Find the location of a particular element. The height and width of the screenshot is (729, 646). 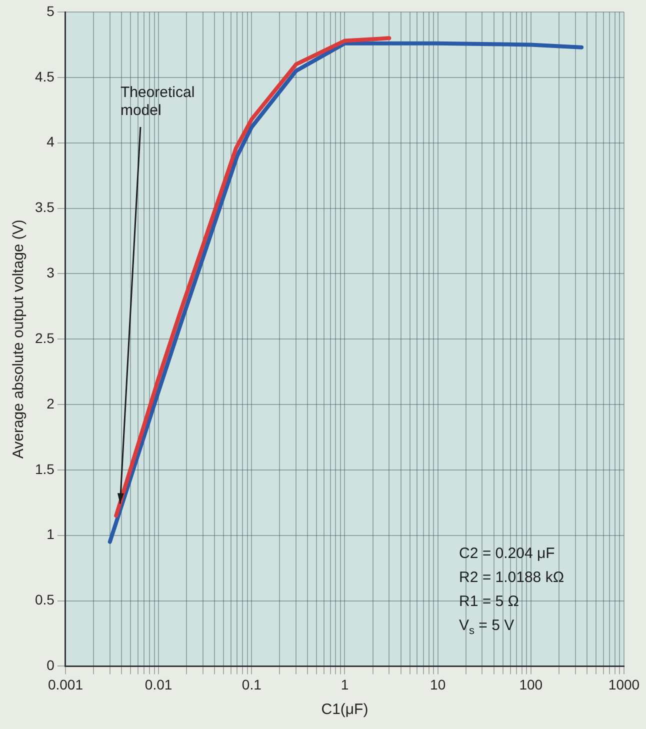

y-tick-label: 3.5 is located at coordinates (44, 207).